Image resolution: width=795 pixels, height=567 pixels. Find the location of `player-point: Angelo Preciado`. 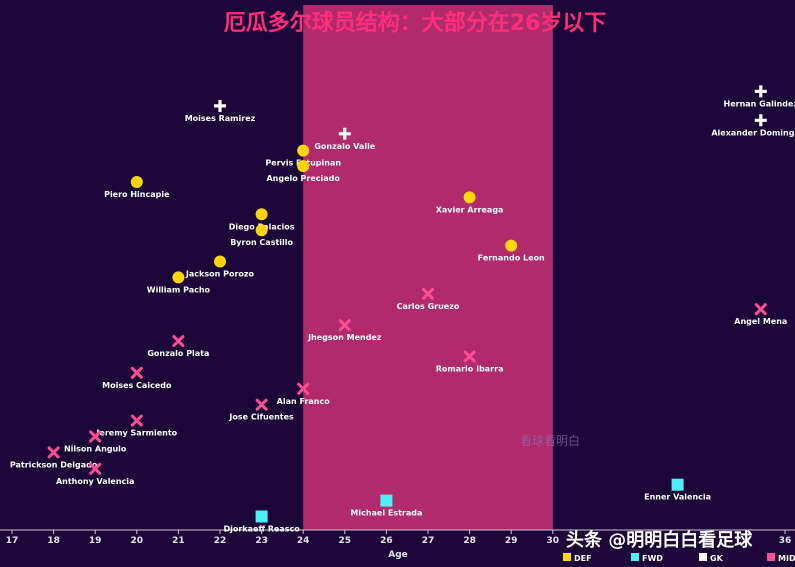

player-point: Angelo Preciado is located at coordinates (303, 171).